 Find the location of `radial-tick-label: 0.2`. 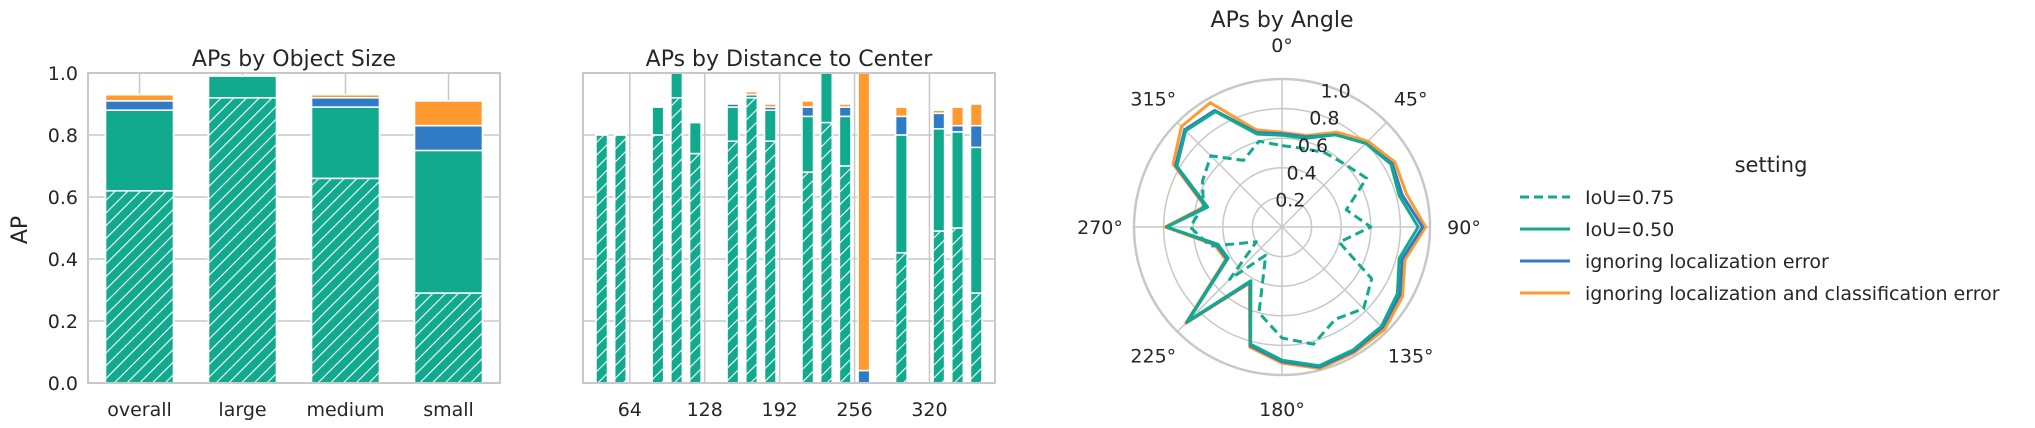

radial-tick-label: 0.2 is located at coordinates (1290, 201).